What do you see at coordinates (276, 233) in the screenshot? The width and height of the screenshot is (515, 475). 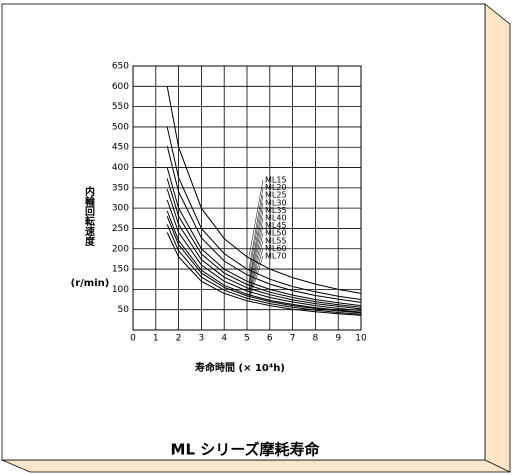 I see `series-label: ML50` at bounding box center [276, 233].